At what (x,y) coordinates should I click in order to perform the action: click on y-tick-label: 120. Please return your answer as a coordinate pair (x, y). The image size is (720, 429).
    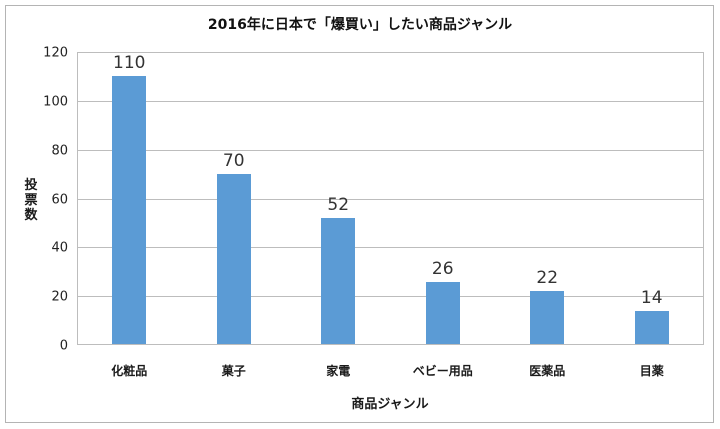
    Looking at the image, I should click on (55, 53).